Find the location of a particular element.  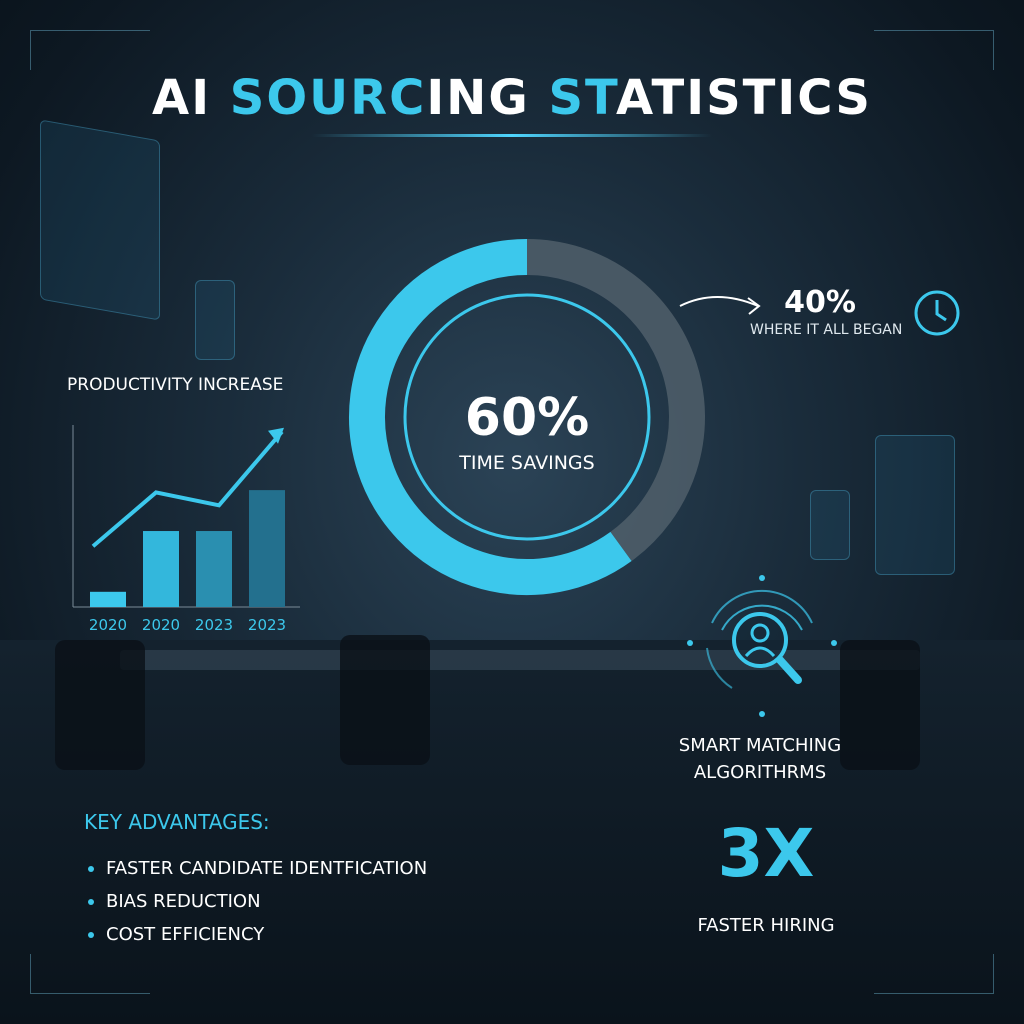

title-underline is located at coordinates (512, 135).